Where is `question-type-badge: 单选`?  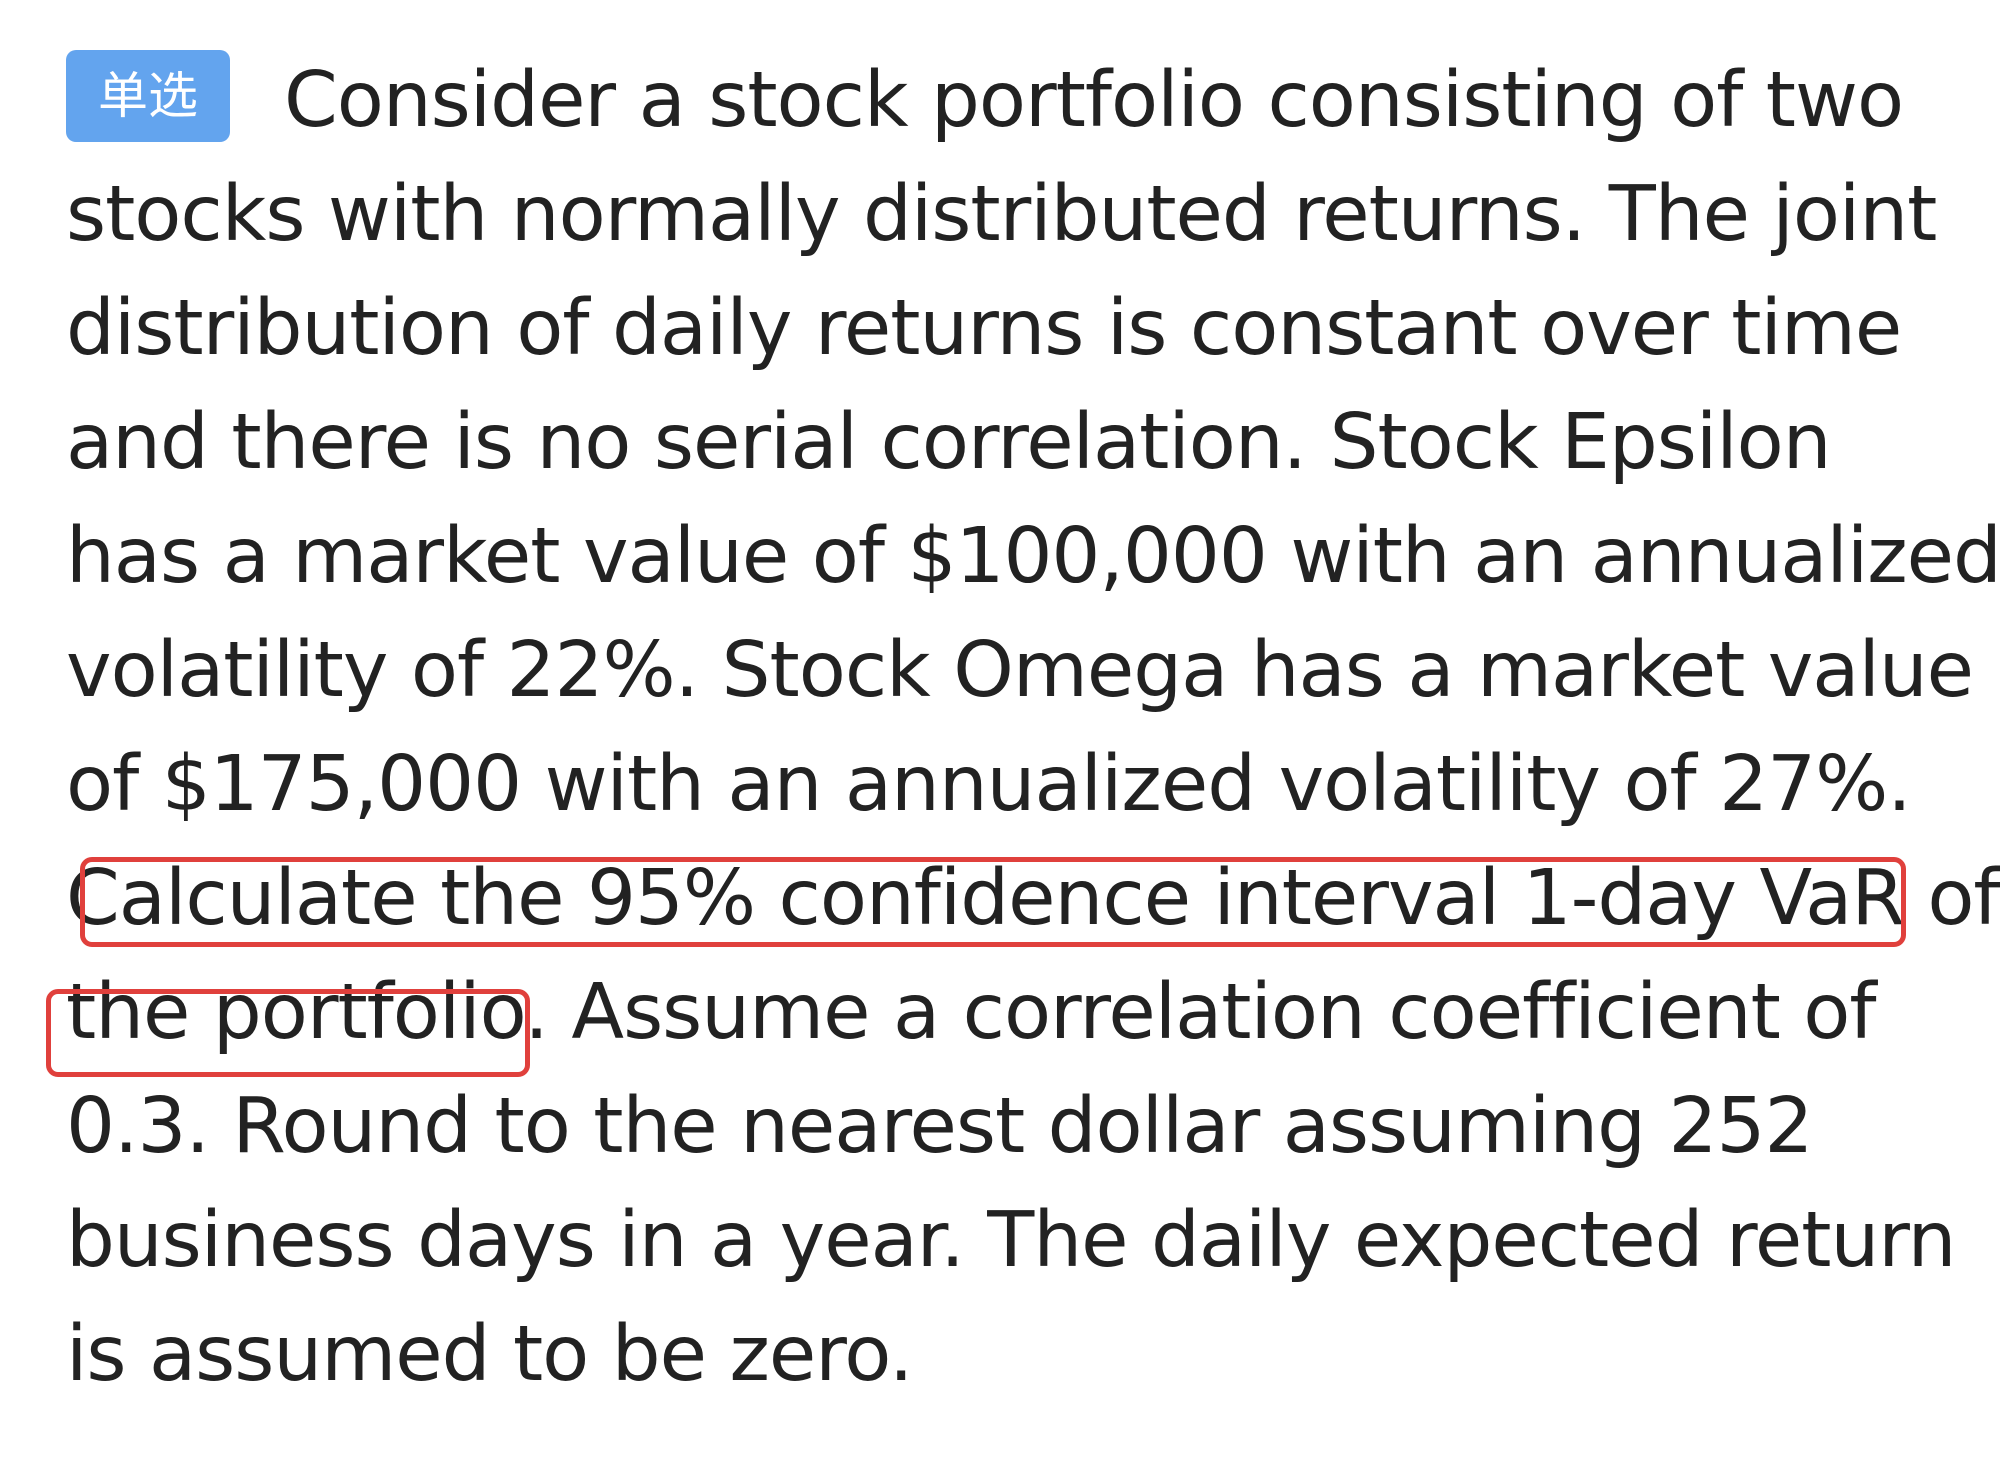 question-type-badge: 单选 is located at coordinates (148, 96).